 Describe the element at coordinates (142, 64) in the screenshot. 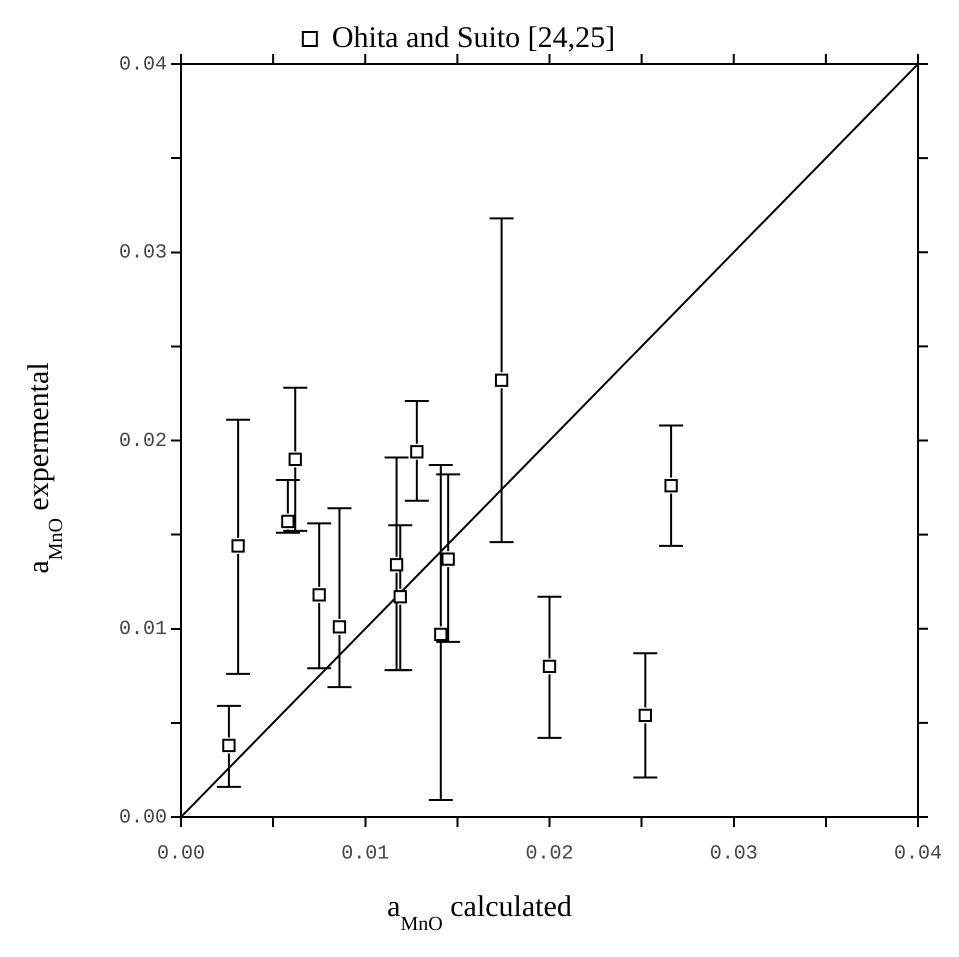

I see `y-tick-label: 0.04` at that location.